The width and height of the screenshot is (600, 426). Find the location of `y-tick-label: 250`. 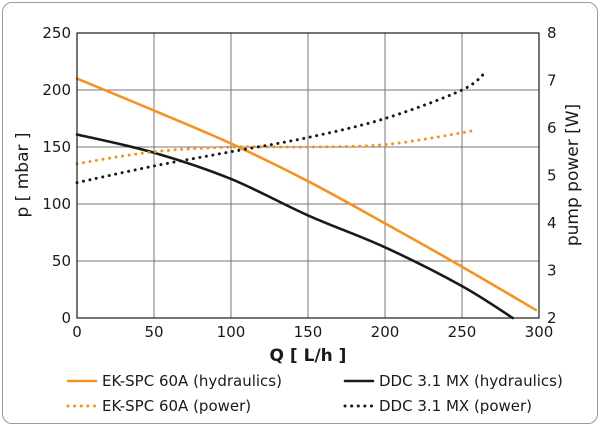

y-tick-label: 250 is located at coordinates (56, 33).